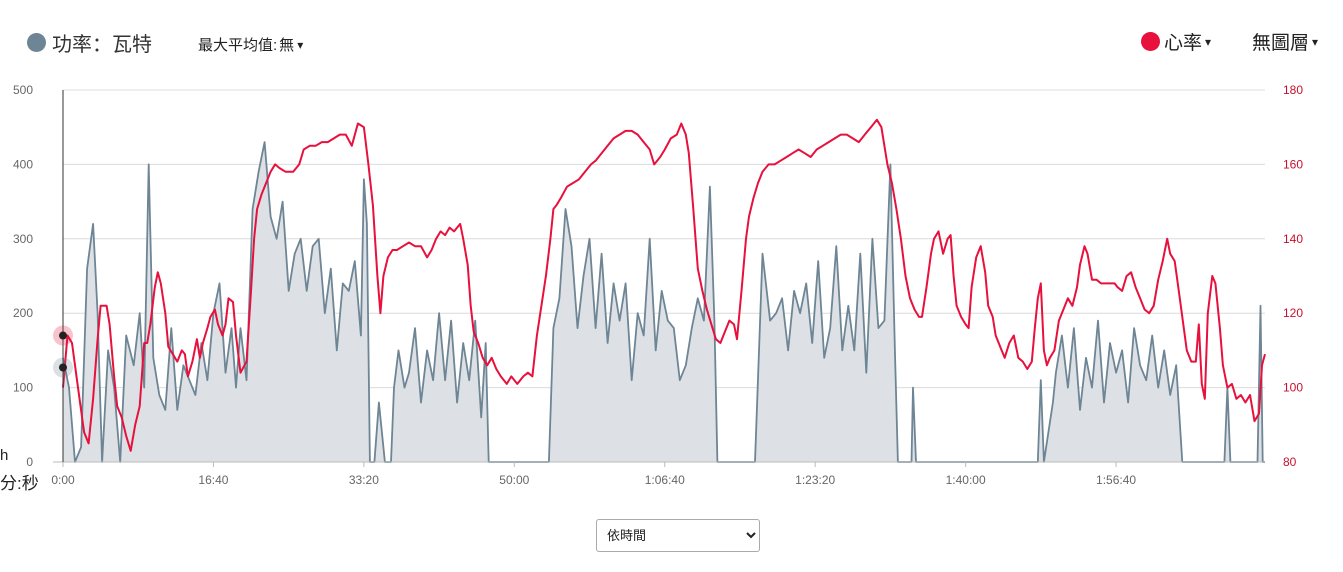 The height and width of the screenshot is (572, 1343). Describe the element at coordinates (23, 90) in the screenshot. I see `y-left-tick-label: 500` at that location.